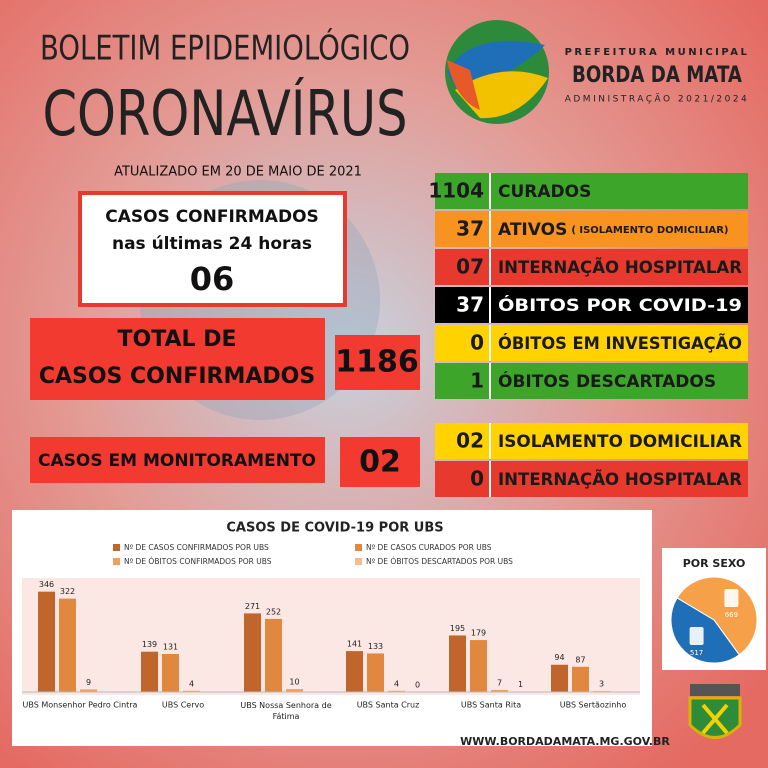 This screenshot has width=768, height=768. I want to click on pie-chart: 669 517, so click(714, 620).